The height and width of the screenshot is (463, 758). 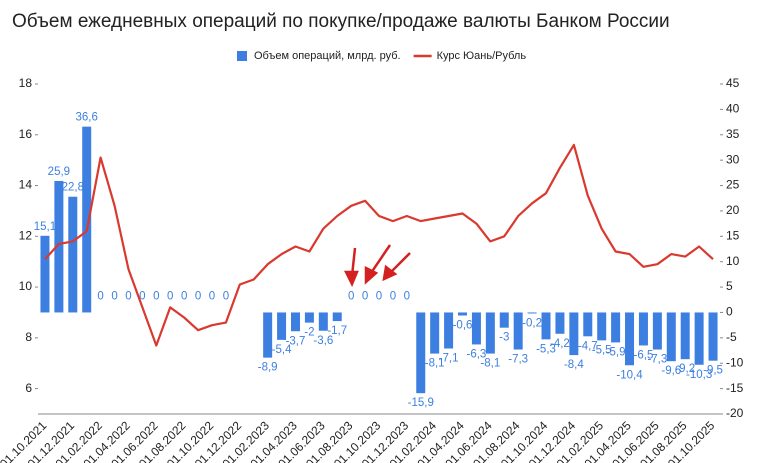 What do you see at coordinates (268, 368) in the screenshot?
I see `value-label: -8,9` at bounding box center [268, 368].